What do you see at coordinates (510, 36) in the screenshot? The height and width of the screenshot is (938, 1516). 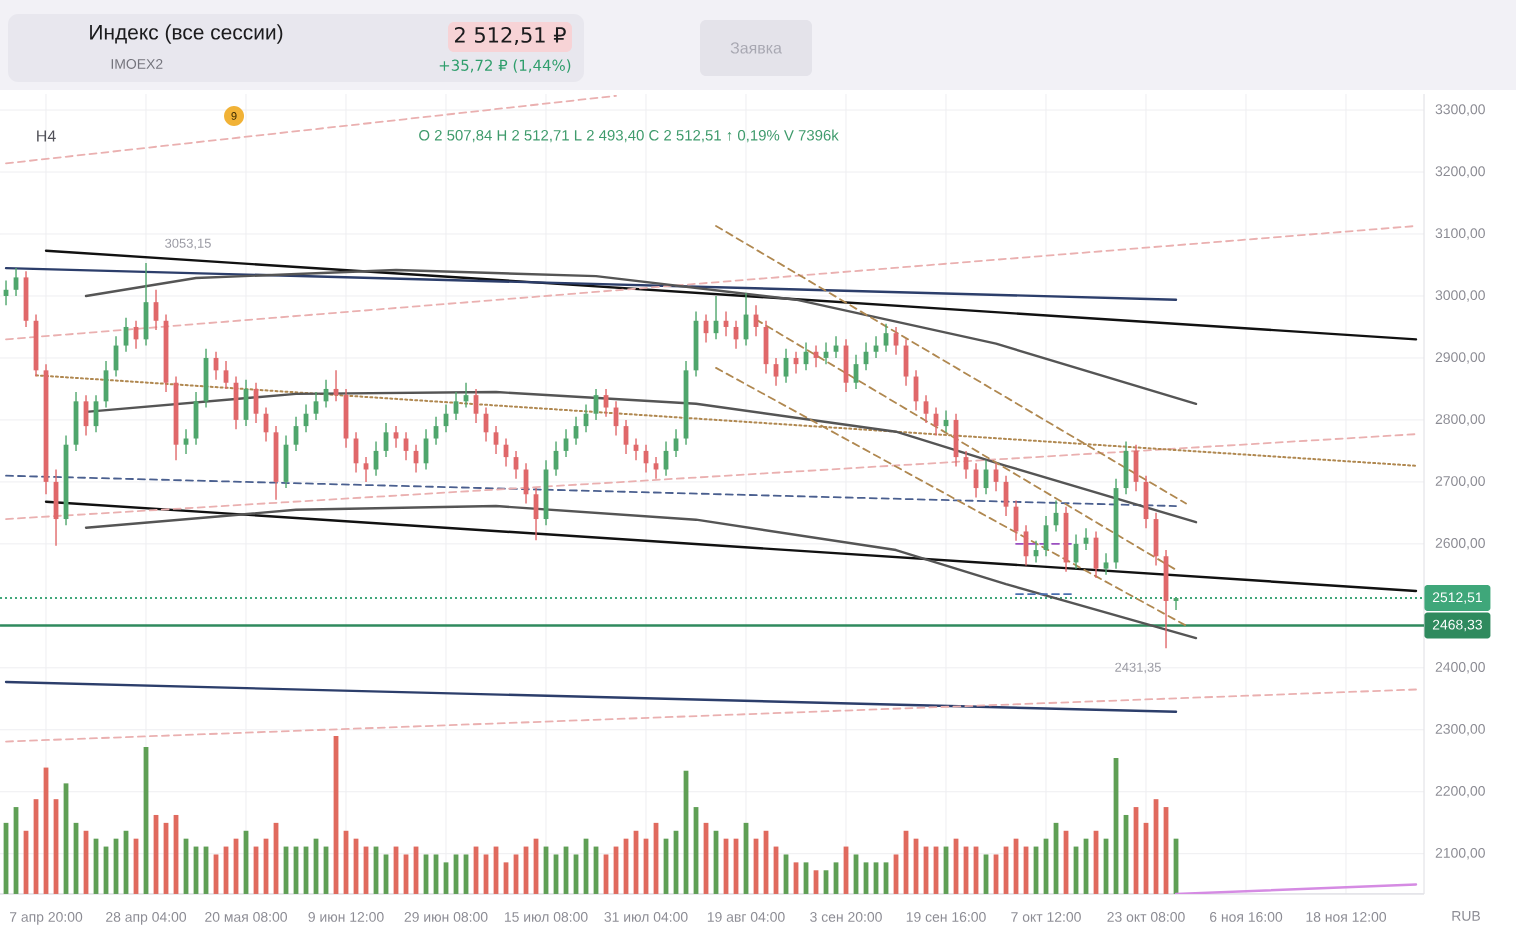 I see `text: 2 512,51 ₽` at bounding box center [510, 36].